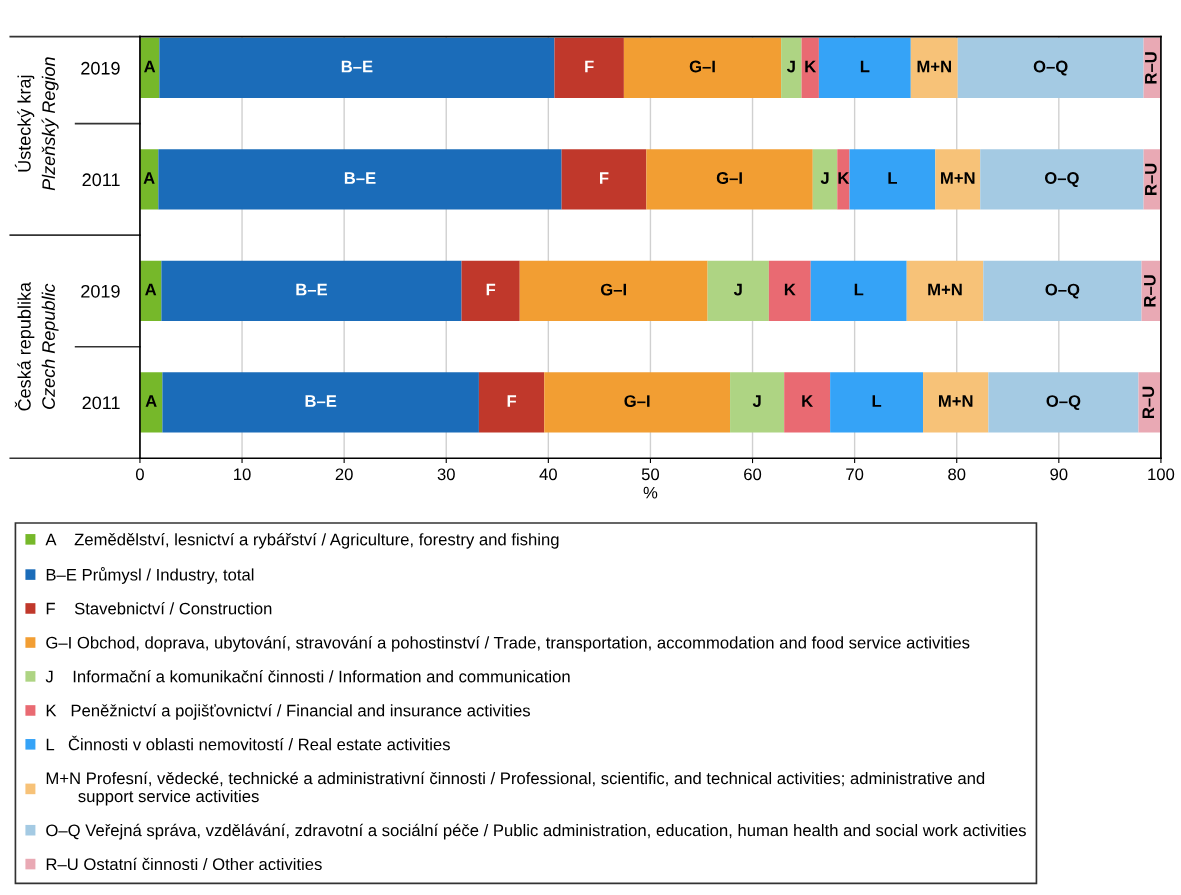  I want to click on x-tick-label: 10, so click(242, 474).